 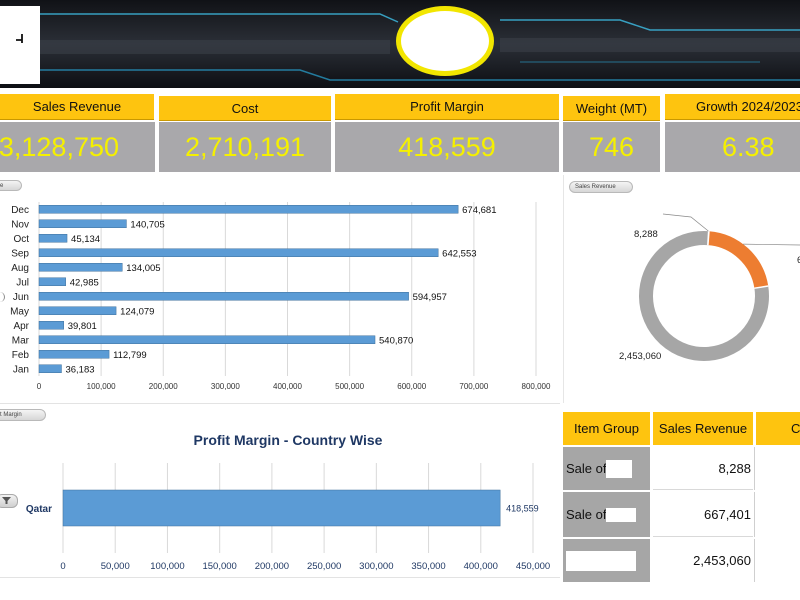 I want to click on table-row-1-item: Sale of, so click(x=606, y=468).